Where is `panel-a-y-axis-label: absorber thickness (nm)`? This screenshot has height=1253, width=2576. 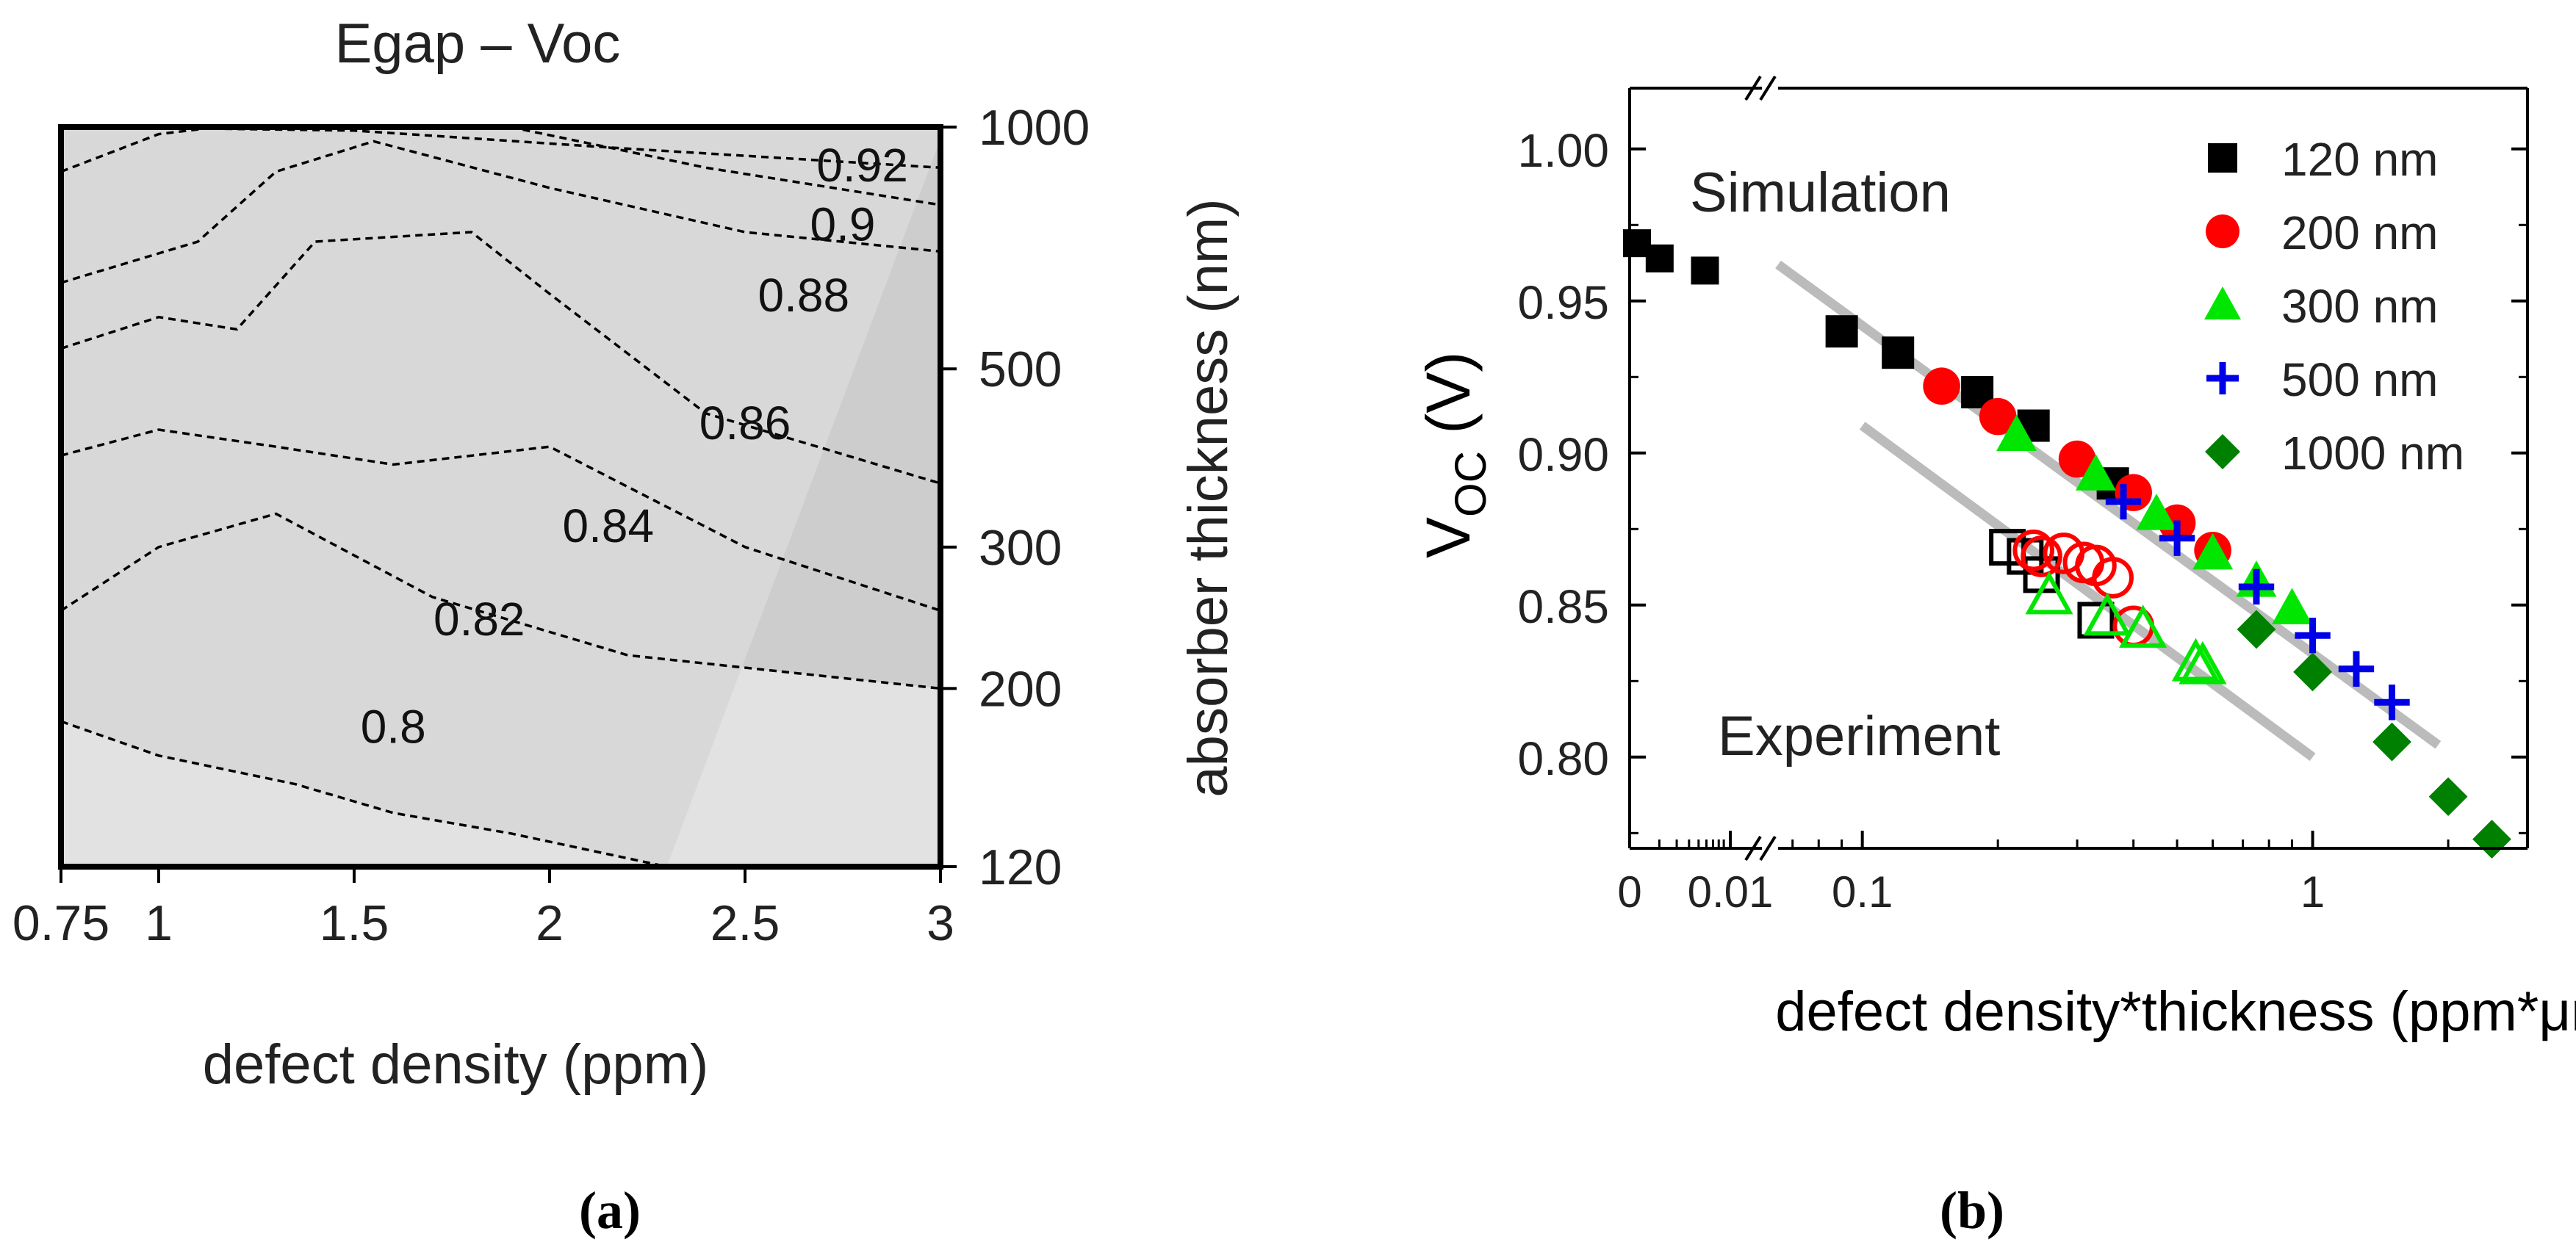
panel-a-y-axis-label: absorber thickness (nm) is located at coordinates (1208, 498).